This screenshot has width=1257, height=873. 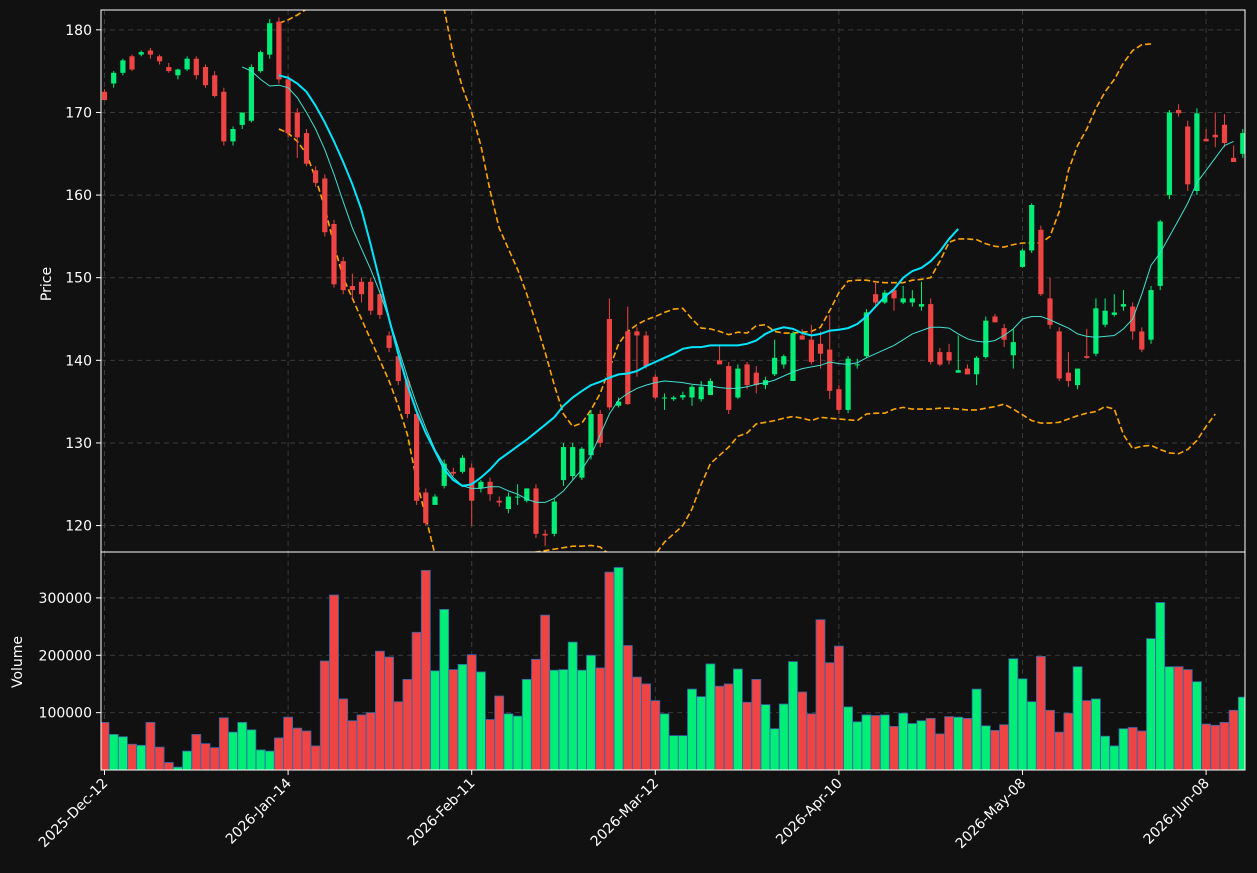 I want to click on volume-axis-label: Volume, so click(x=18, y=662).